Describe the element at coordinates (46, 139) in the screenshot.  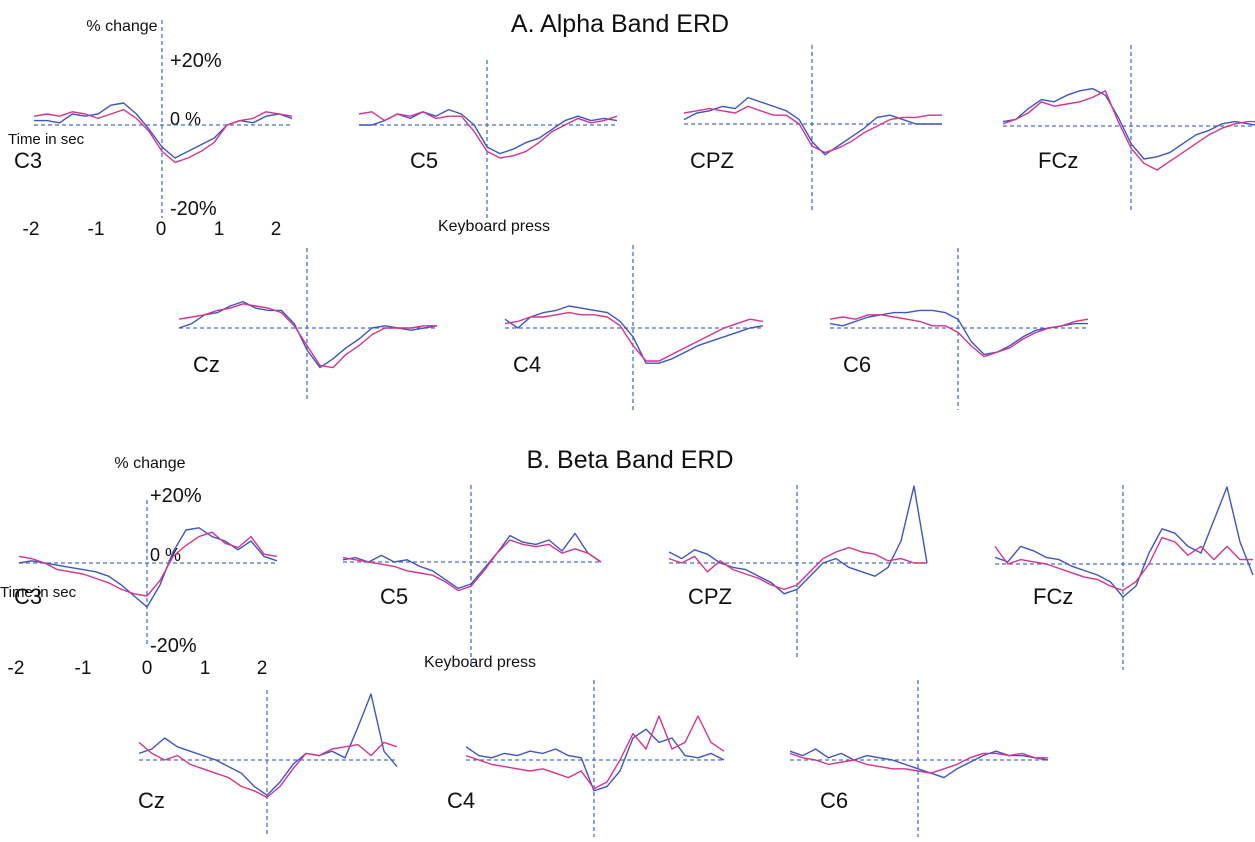
I see `panel-a-xlabel: Time in sec` at that location.